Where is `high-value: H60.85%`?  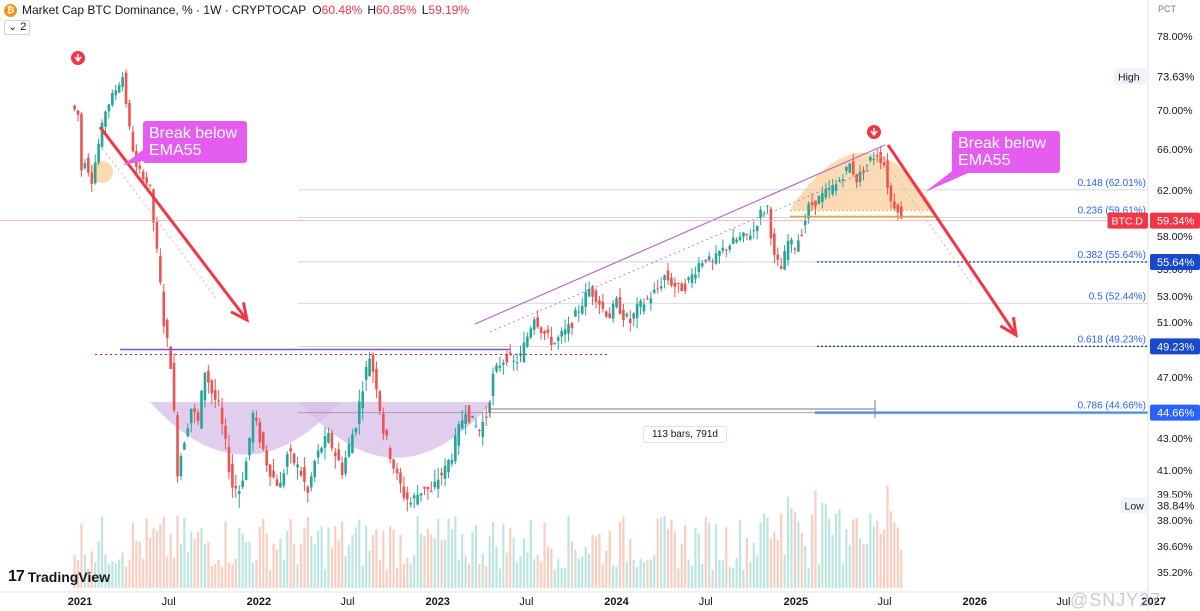
high-value: H60.85% is located at coordinates (392, 10).